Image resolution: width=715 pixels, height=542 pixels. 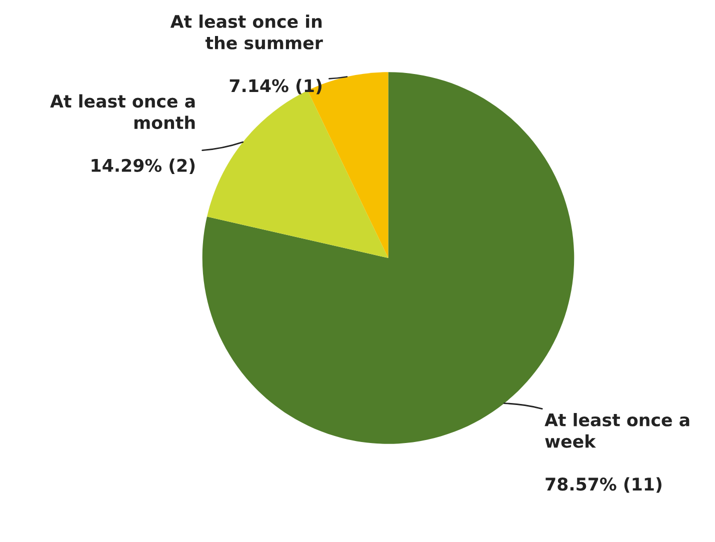 What do you see at coordinates (122, 112) in the screenshot?
I see `slice-label: At least once a month` at bounding box center [122, 112].